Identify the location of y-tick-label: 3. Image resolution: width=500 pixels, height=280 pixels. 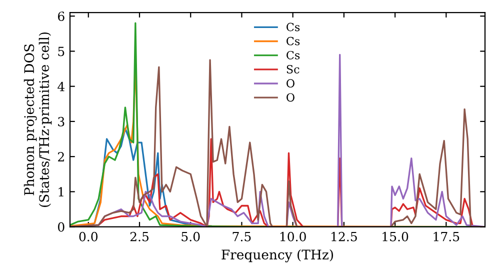
(61, 121).